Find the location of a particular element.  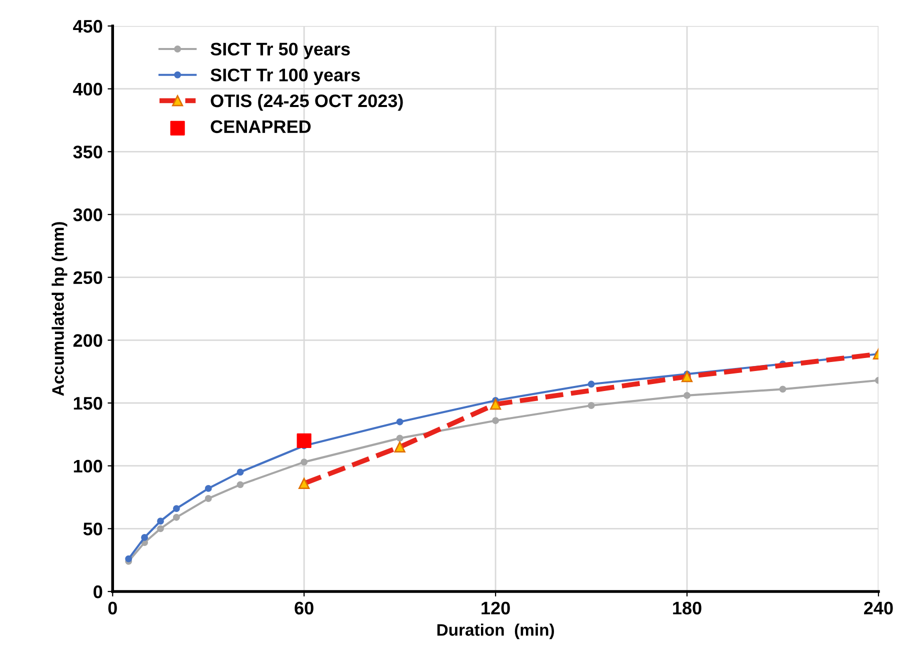

y-tick-label: 300 is located at coordinates (87, 215).